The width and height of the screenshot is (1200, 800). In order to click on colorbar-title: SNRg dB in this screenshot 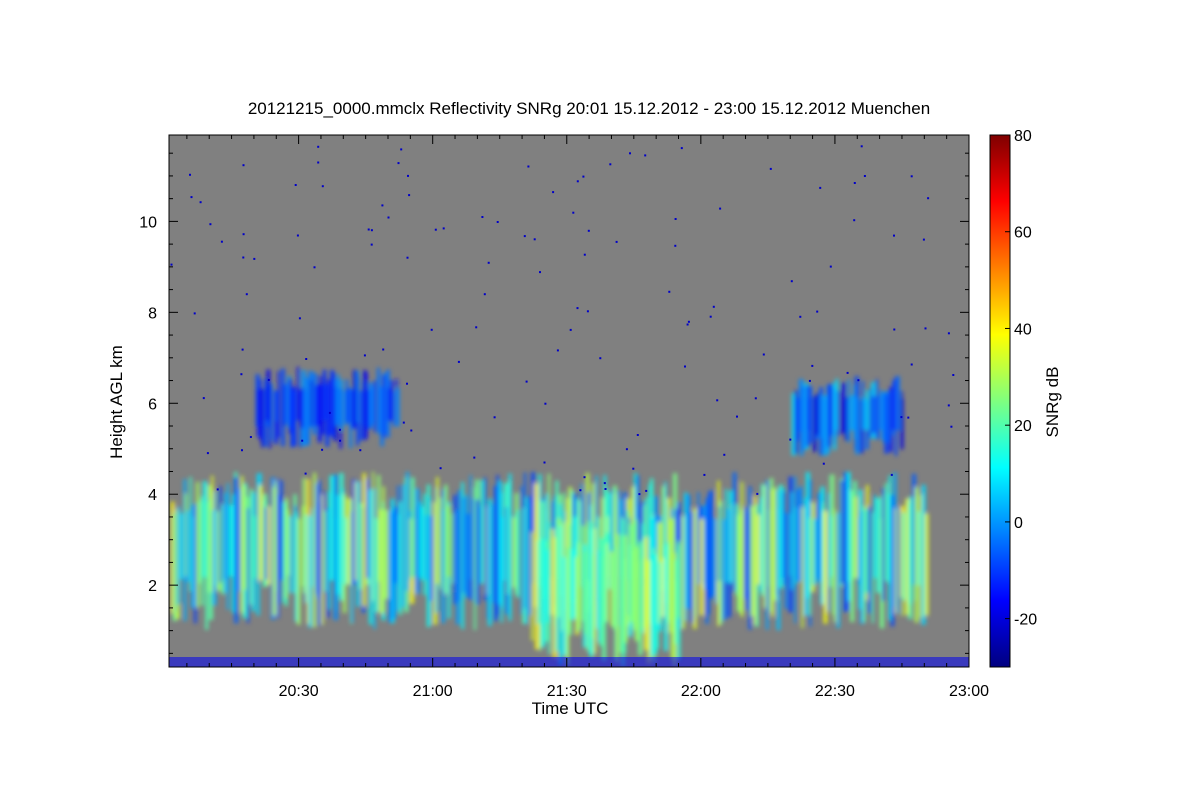, I will do `click(1052, 402)`.